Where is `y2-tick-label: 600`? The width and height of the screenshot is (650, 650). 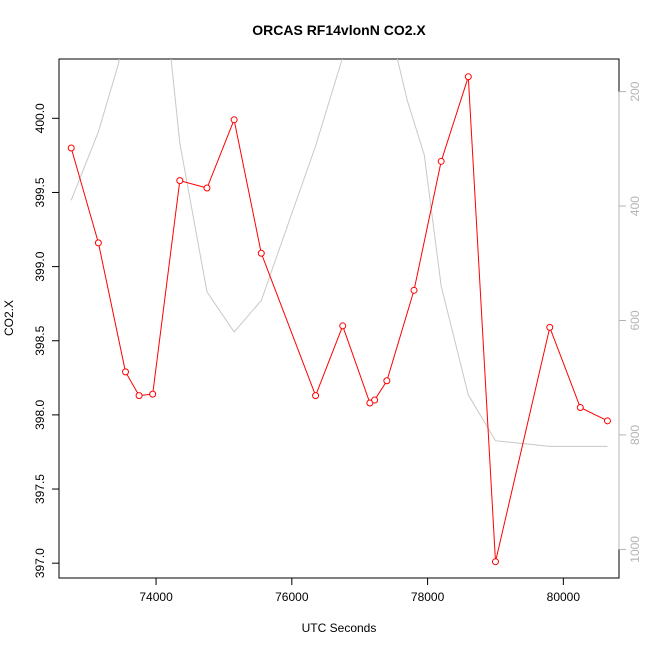 y2-tick-label: 600 is located at coordinates (635, 320).